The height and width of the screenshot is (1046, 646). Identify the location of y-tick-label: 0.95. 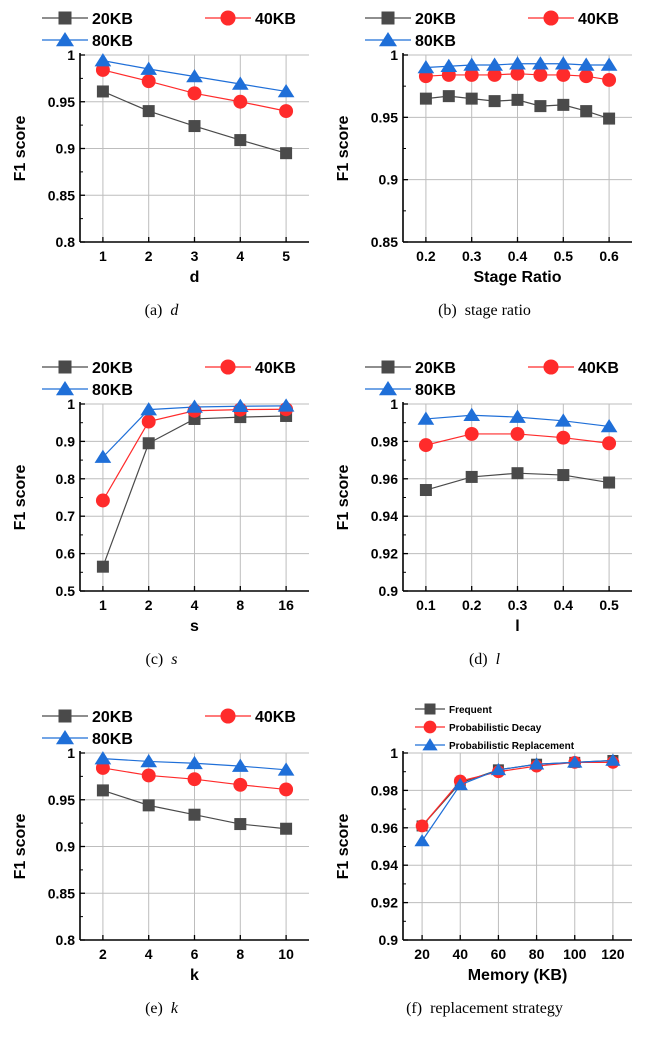
(61, 800).